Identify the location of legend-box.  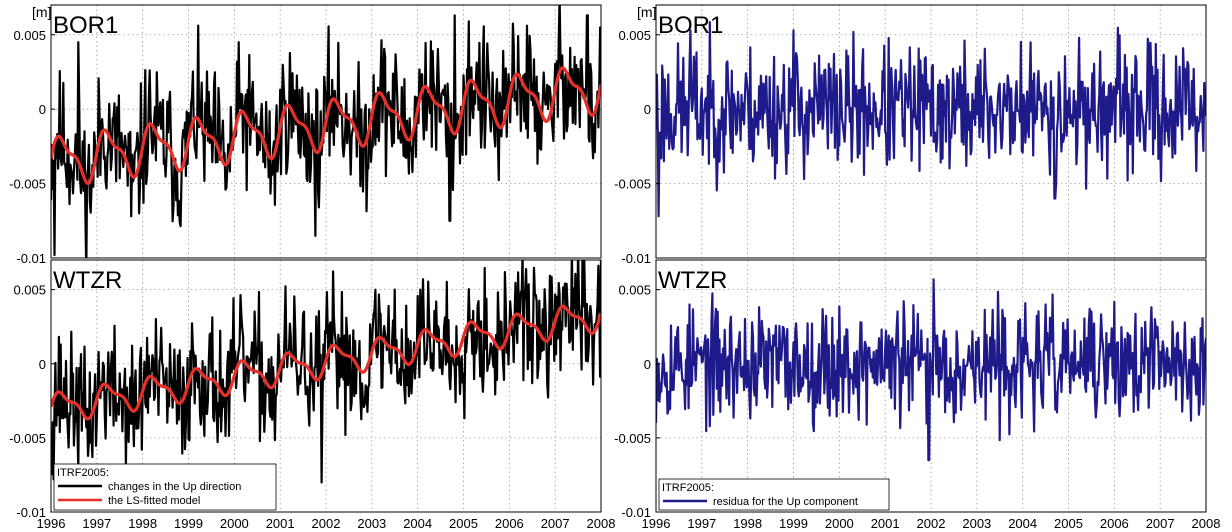
(774, 494).